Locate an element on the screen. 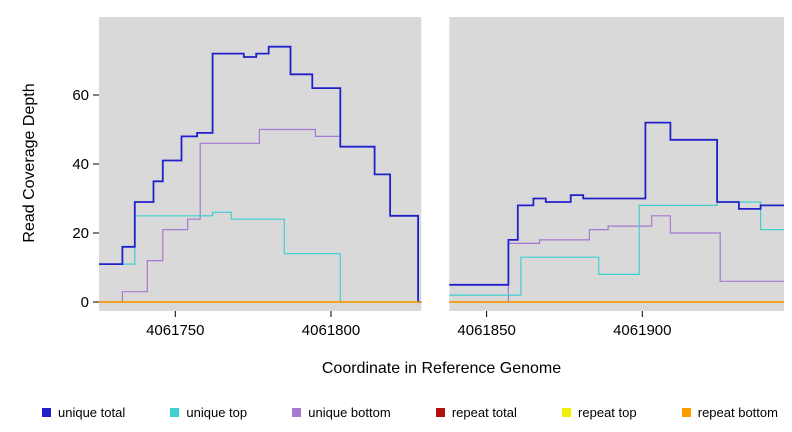 Image resolution: width=792 pixels, height=432 pixels. legend-item-repeat-total: repeat total is located at coordinates (476, 412).